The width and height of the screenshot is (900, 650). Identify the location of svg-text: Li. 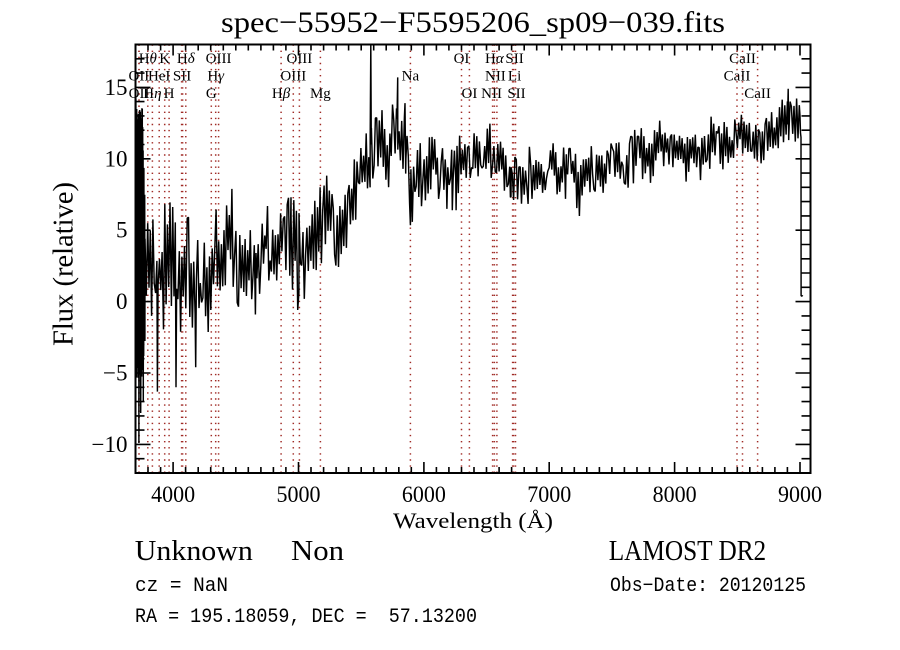
(514, 77).